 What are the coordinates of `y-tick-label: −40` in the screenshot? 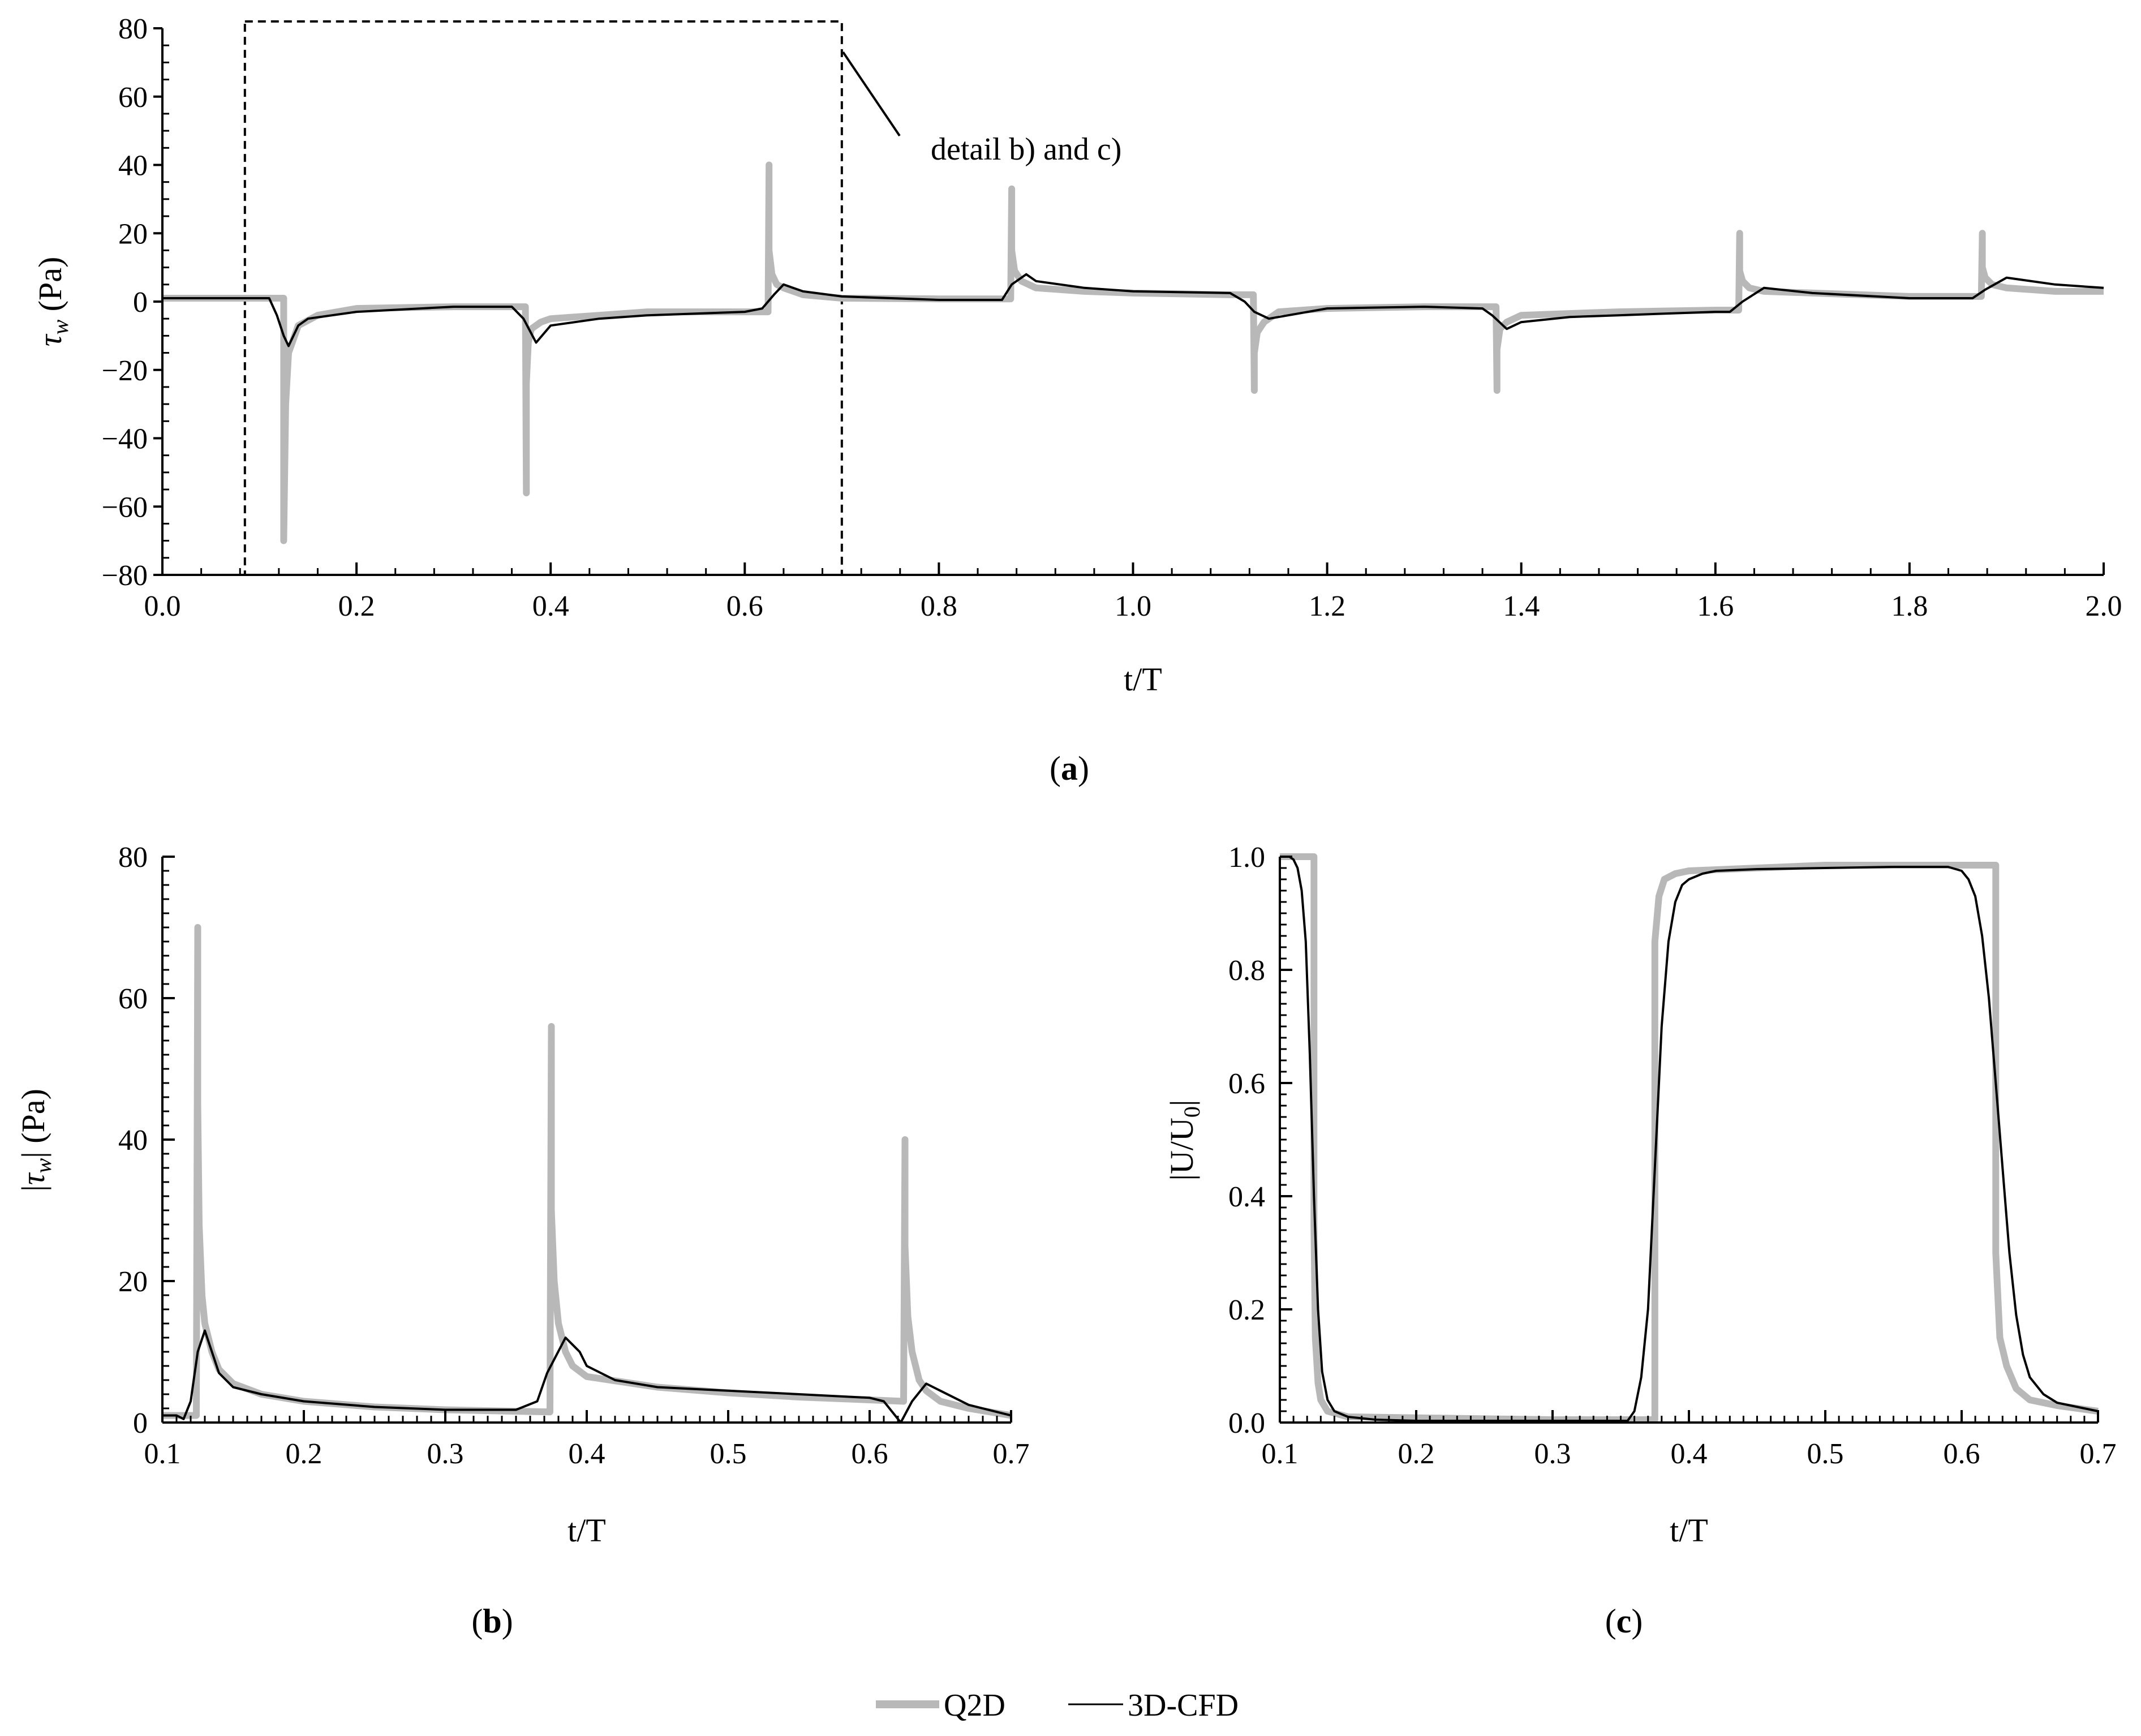 It's located at (125, 439).